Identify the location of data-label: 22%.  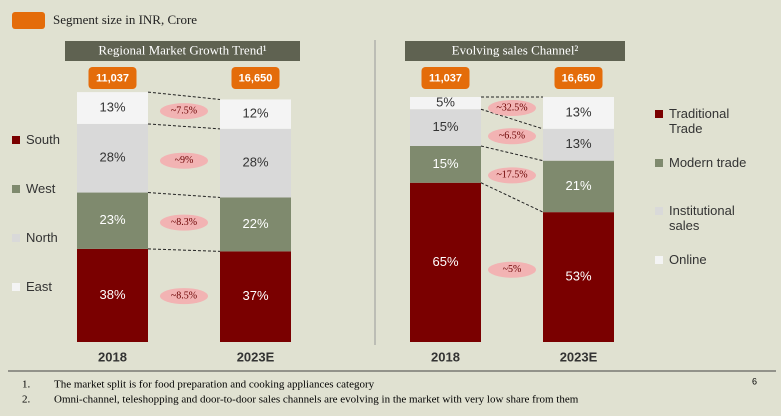
(255, 223).